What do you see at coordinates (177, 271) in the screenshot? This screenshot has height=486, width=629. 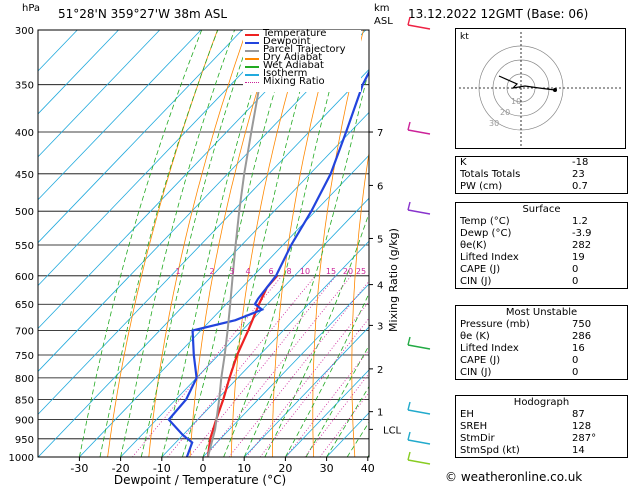 I see `mixing-ratio-label: 1` at bounding box center [177, 271].